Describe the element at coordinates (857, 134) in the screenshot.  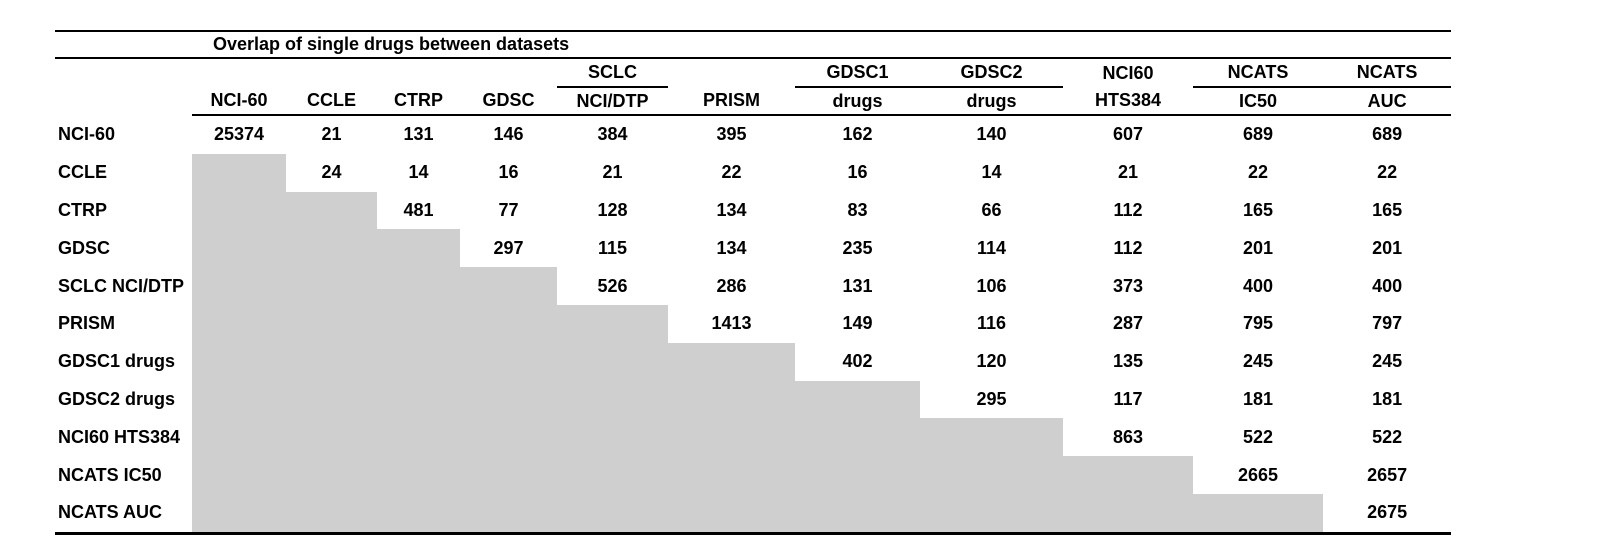
I see `value-cell: 162` at that location.